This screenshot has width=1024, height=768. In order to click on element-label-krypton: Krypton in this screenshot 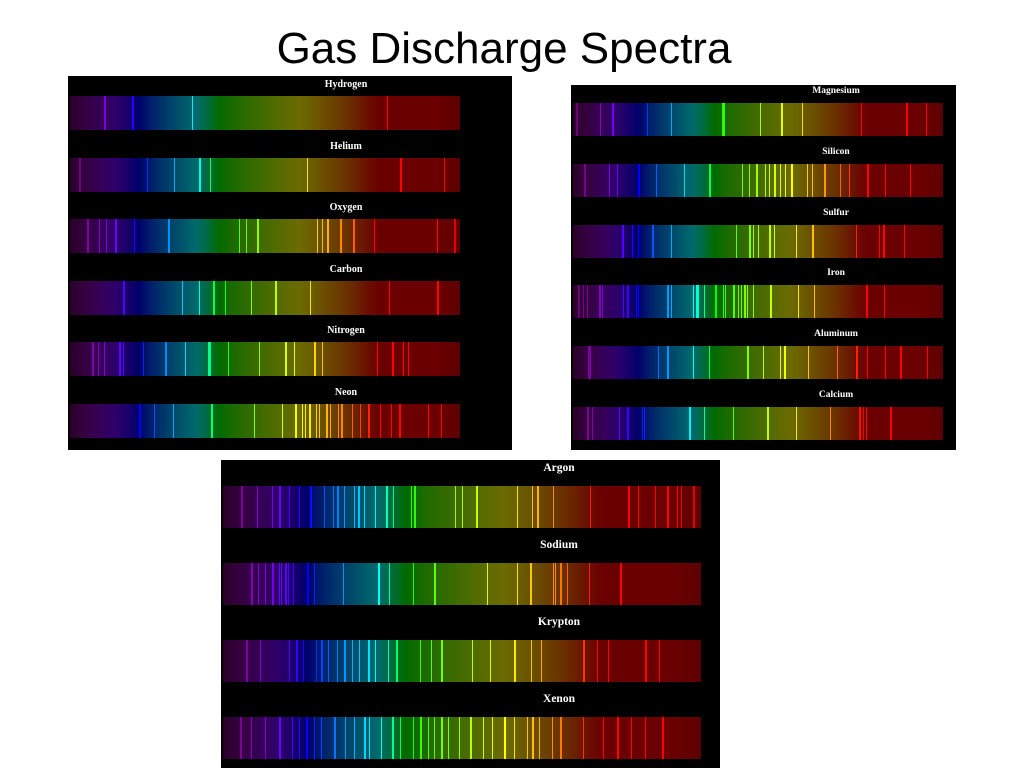, I will do `click(559, 622)`.